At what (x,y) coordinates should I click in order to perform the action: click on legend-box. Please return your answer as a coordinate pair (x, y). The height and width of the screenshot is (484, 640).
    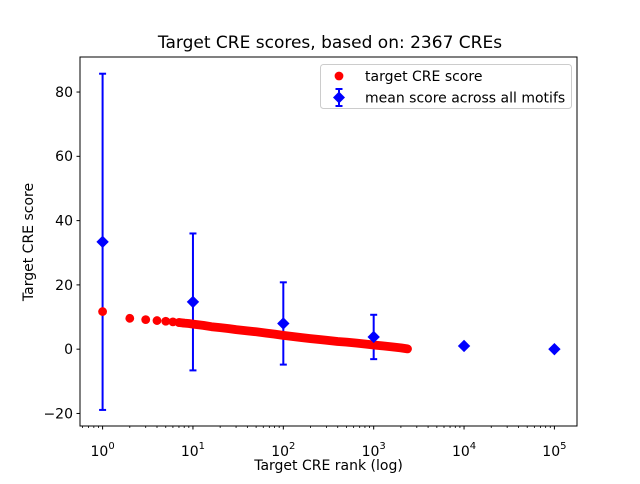
    Looking at the image, I should click on (446, 86).